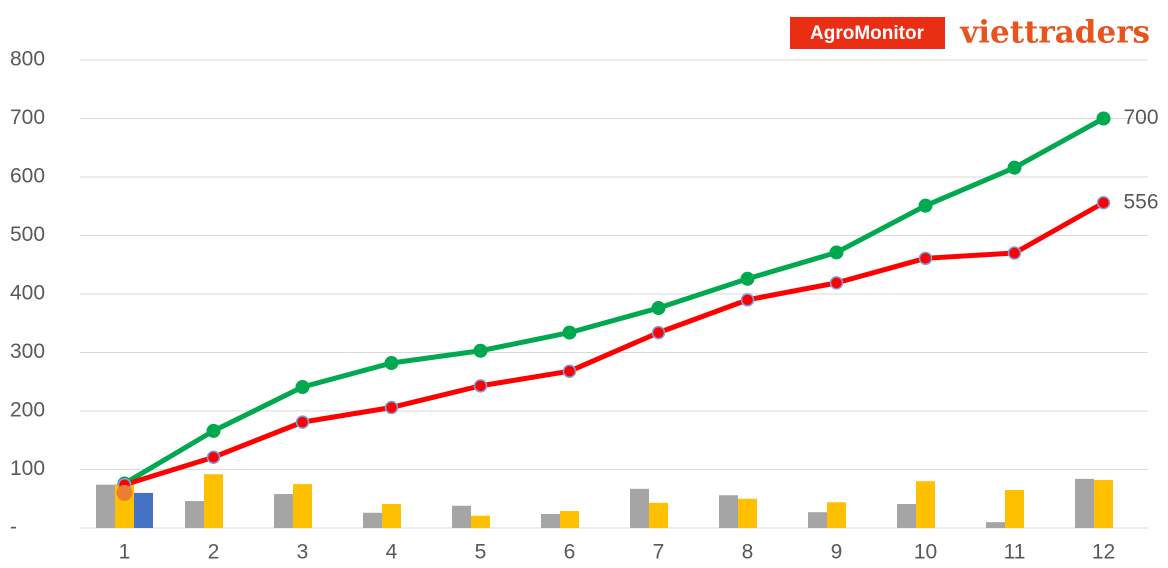  What do you see at coordinates (1103, 552) in the screenshot?
I see `x-tick-label: 12` at bounding box center [1103, 552].